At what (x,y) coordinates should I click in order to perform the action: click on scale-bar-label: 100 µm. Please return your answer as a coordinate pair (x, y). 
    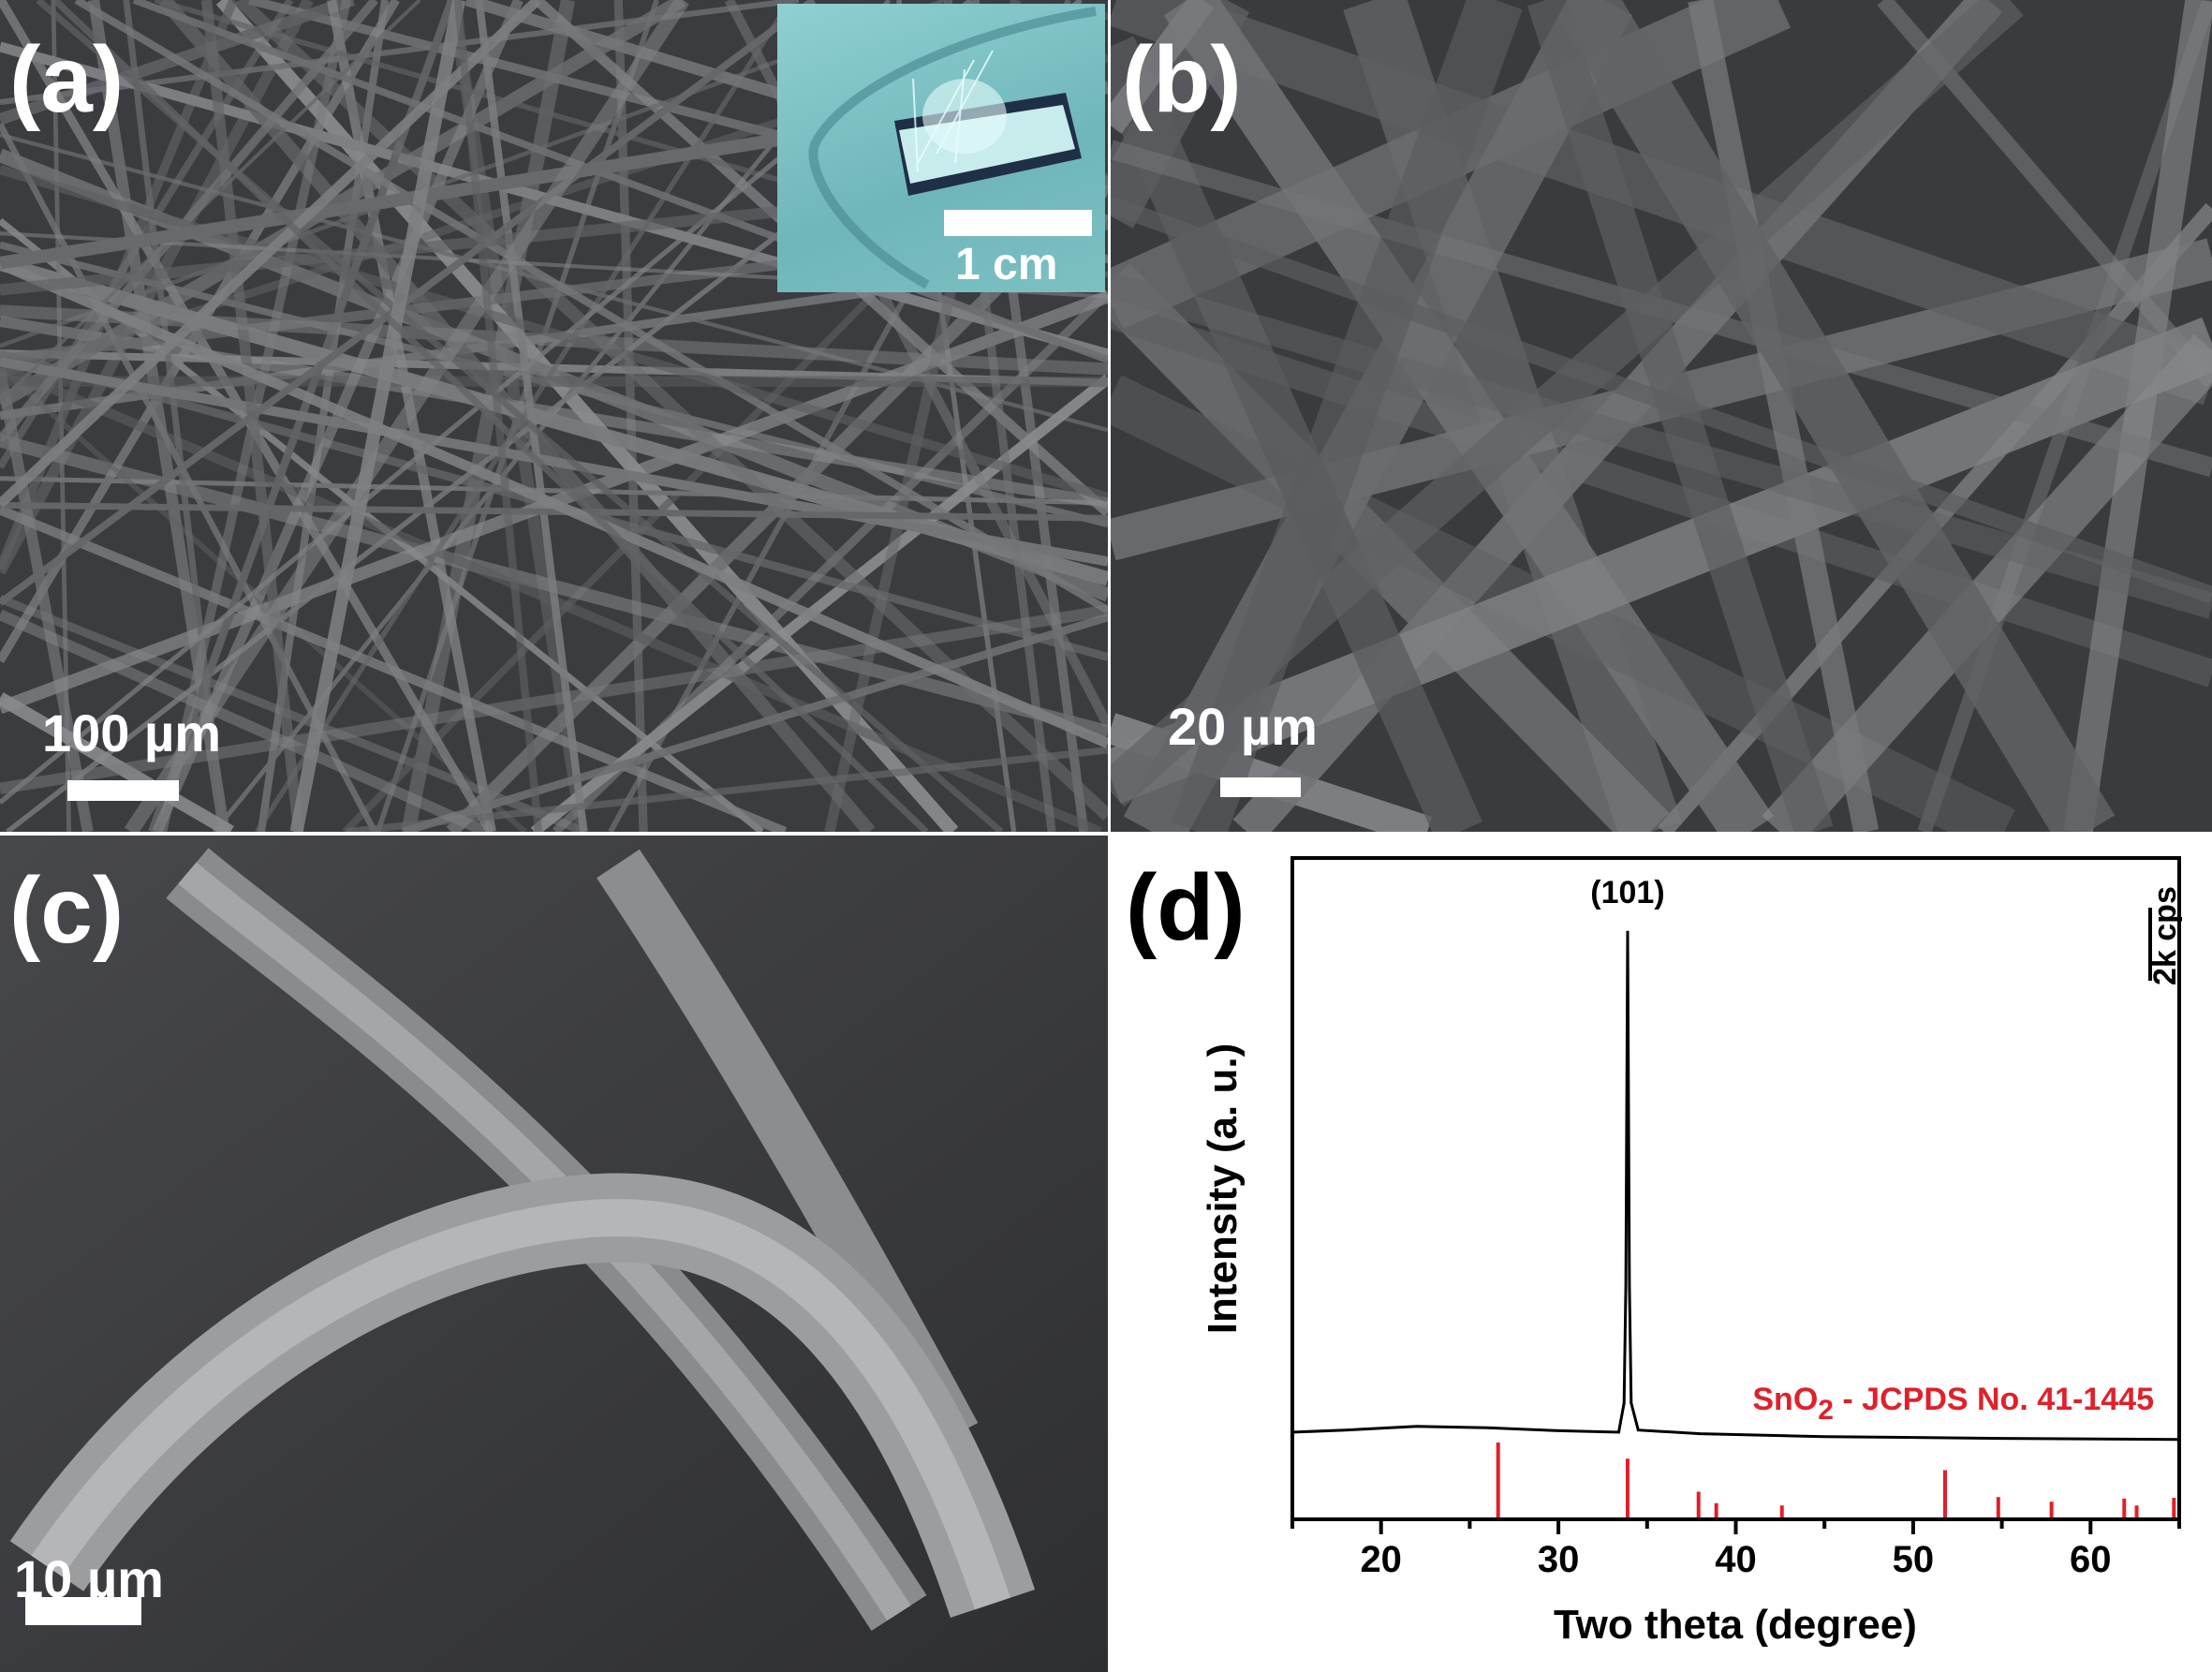
    Looking at the image, I should click on (132, 732).